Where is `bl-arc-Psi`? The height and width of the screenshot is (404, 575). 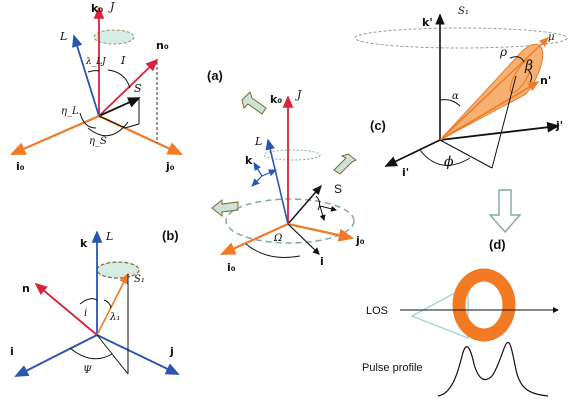 bl-arc-Psi is located at coordinates (91, 353).